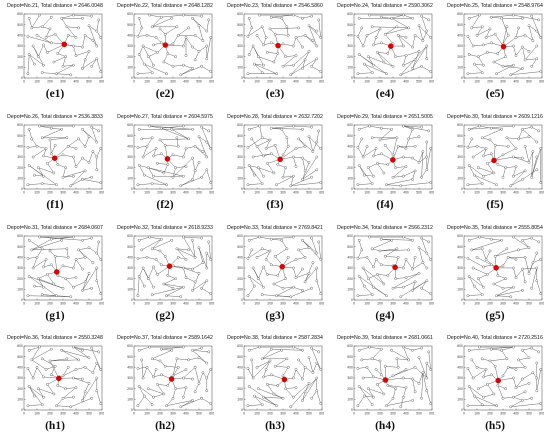 The width and height of the screenshot is (550, 443). What do you see at coordinates (431, 192) in the screenshot?
I see `x-tick-label: 600` at bounding box center [431, 192].